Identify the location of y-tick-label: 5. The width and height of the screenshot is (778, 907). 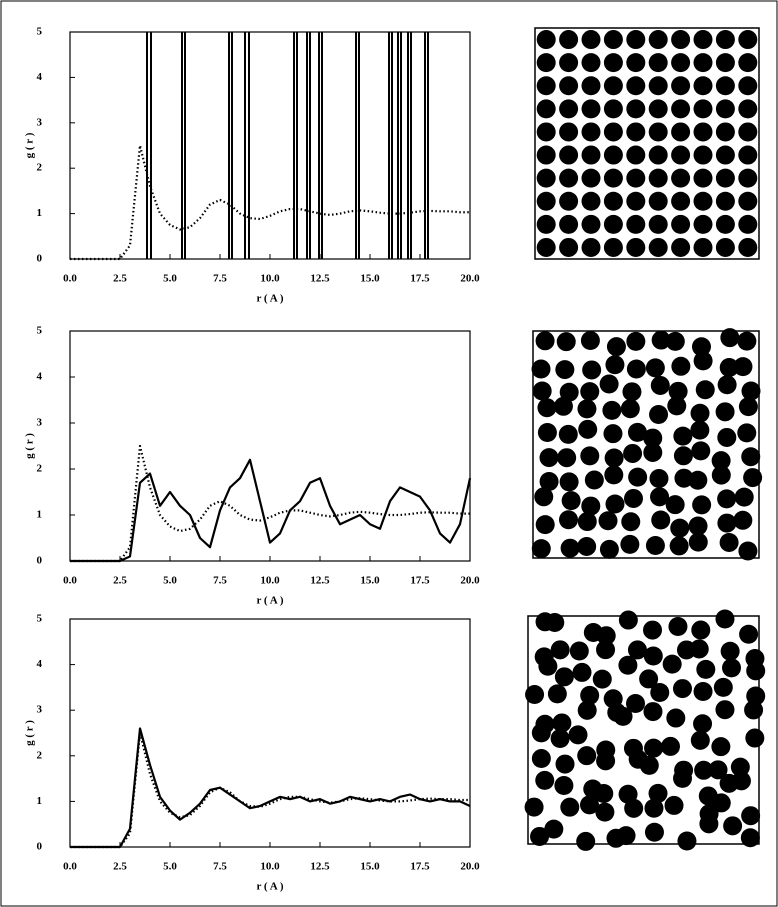
(40, 619).